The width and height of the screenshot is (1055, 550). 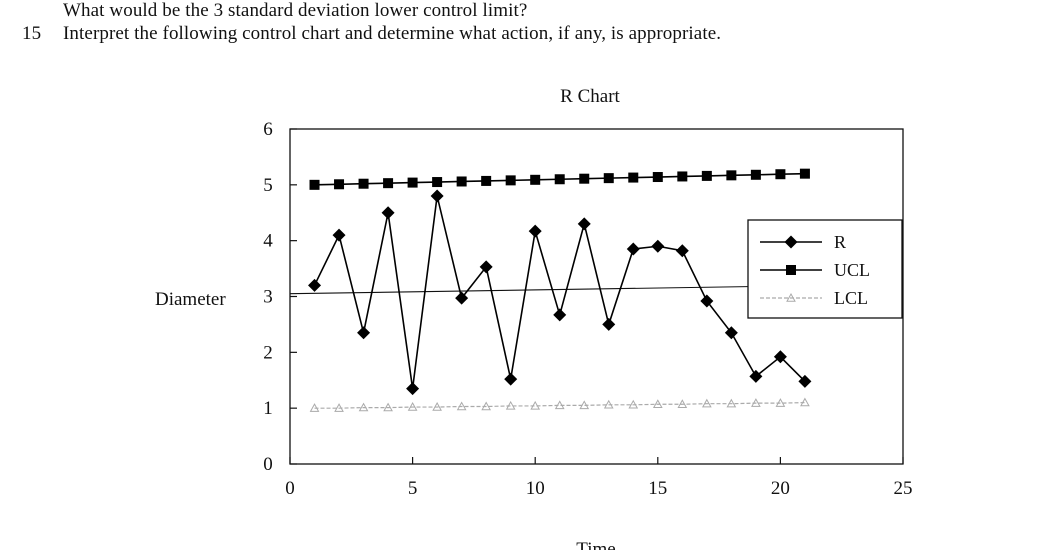 I want to click on x-tick-label: 5, so click(x=413, y=488).